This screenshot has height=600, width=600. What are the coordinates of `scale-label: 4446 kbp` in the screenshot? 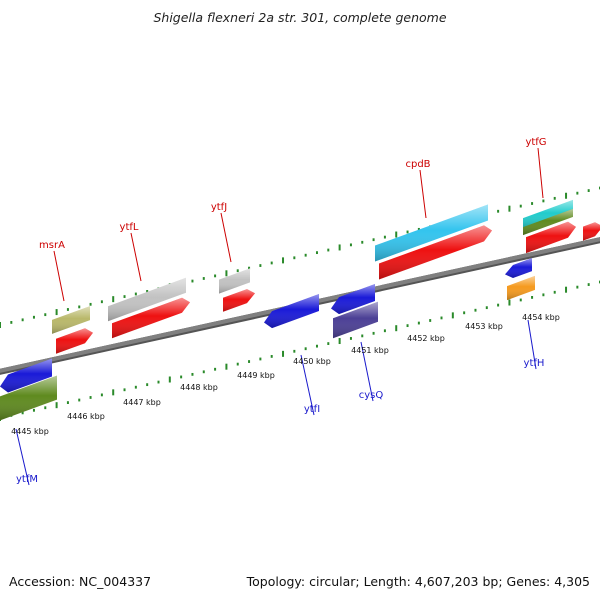 It's located at (86, 416).